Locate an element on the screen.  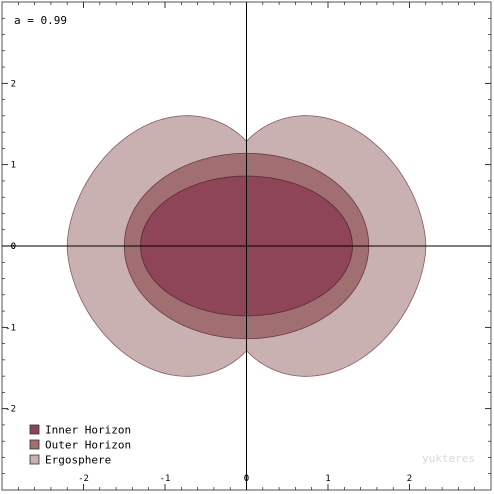
x-tick-label: 2 is located at coordinates (409, 479).